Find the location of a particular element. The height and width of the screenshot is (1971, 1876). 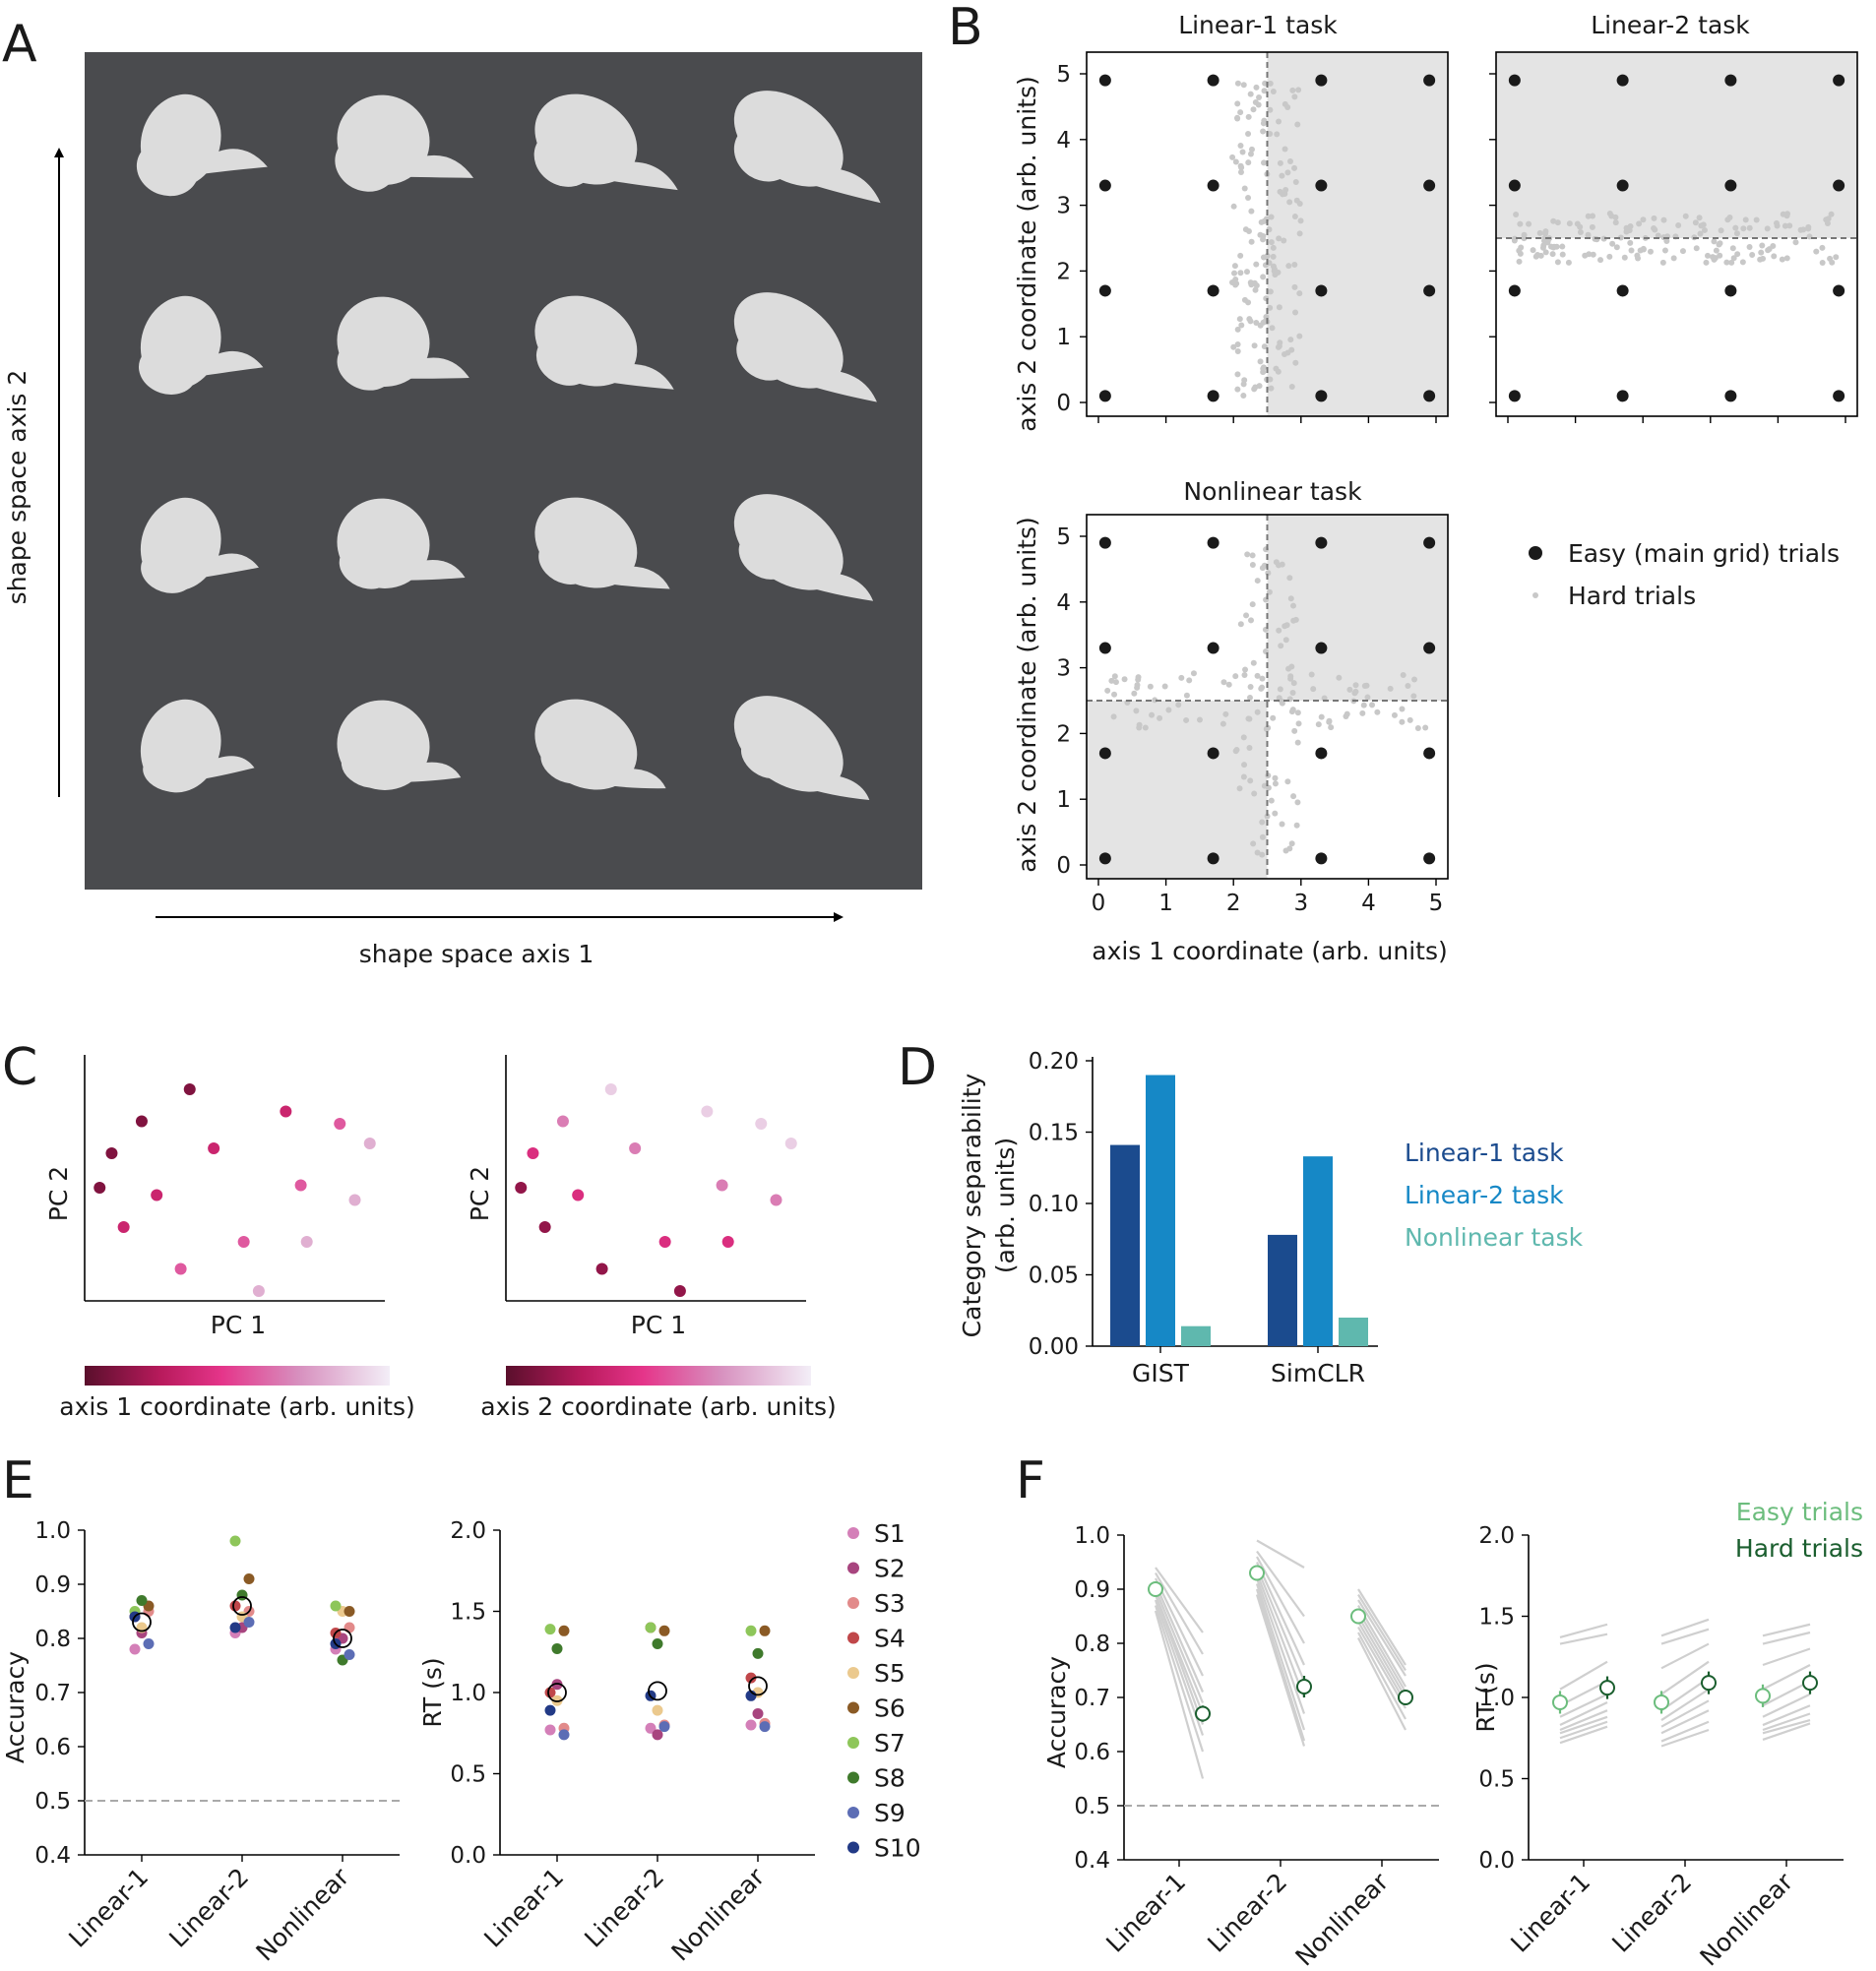

e-y-tick-label: 0.4 is located at coordinates (52, 1856).